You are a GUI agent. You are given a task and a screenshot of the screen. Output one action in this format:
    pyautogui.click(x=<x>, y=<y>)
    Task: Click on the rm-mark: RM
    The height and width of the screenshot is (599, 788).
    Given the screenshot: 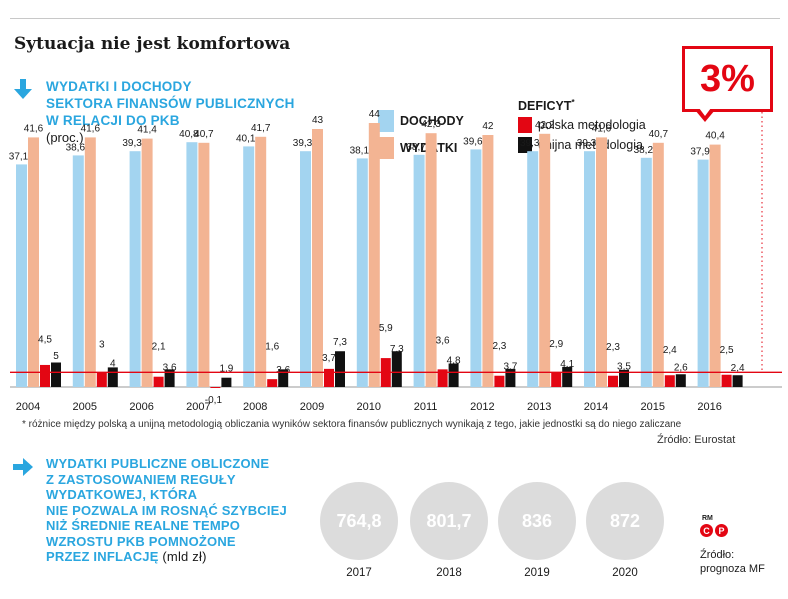 What is the action you would take?
    pyautogui.click(x=707, y=518)
    